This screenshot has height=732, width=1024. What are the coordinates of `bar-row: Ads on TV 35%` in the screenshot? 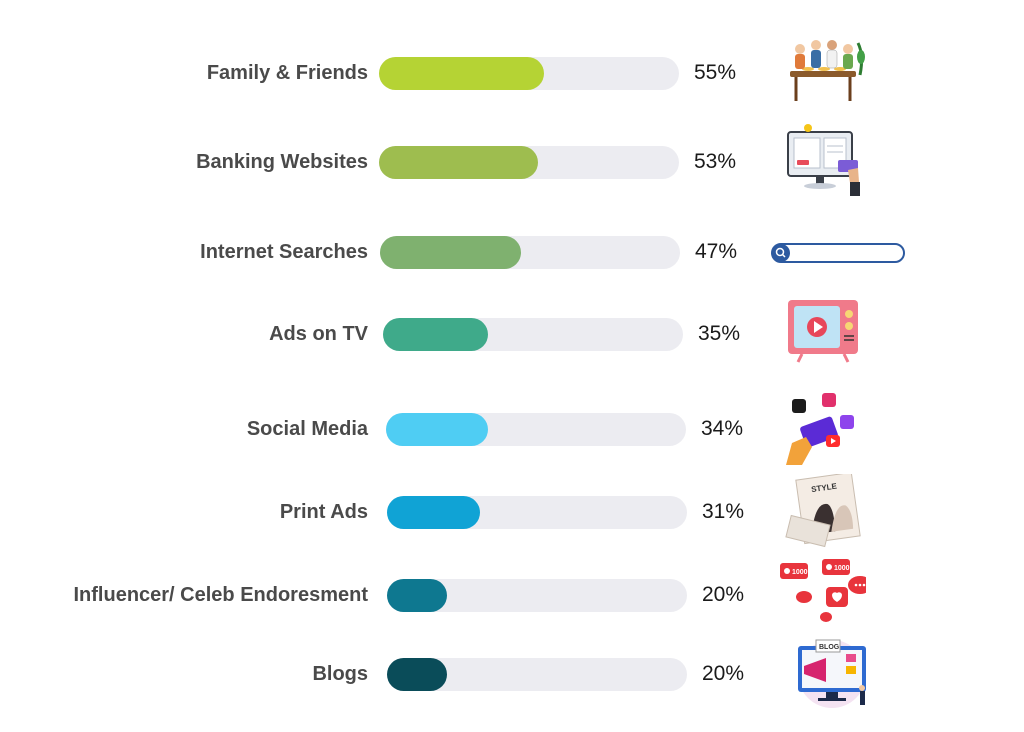 It's located at (512, 331).